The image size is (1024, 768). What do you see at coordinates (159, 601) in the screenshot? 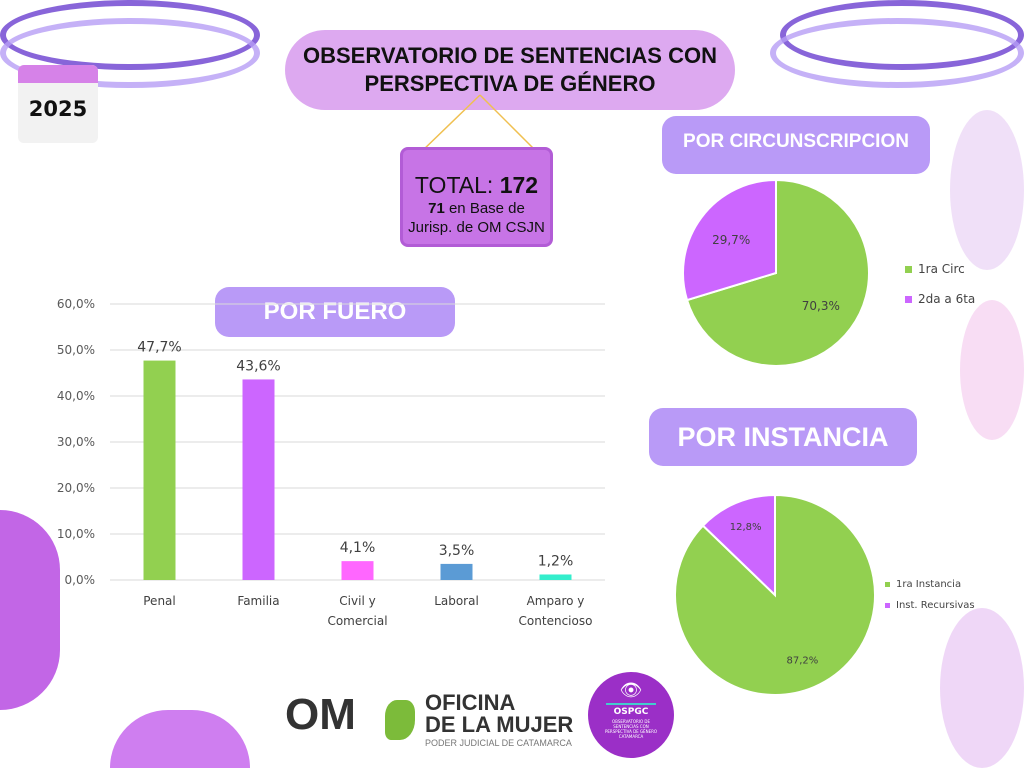
I see `x-tick-label: Penal` at bounding box center [159, 601].